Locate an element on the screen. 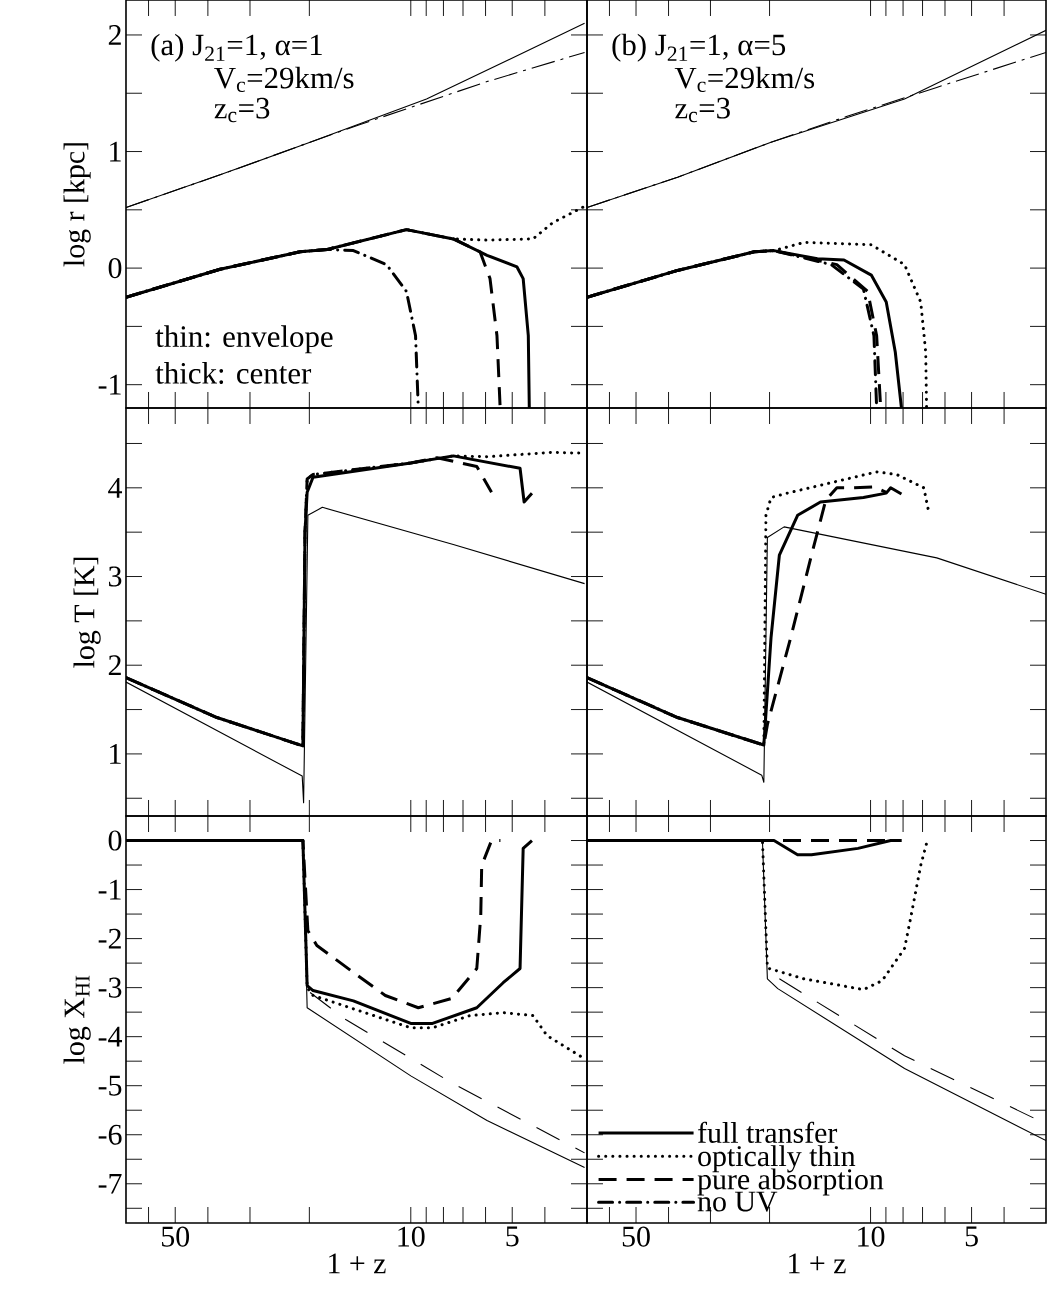  y-axis-title: log r [kpc] is located at coordinates (77, 205).